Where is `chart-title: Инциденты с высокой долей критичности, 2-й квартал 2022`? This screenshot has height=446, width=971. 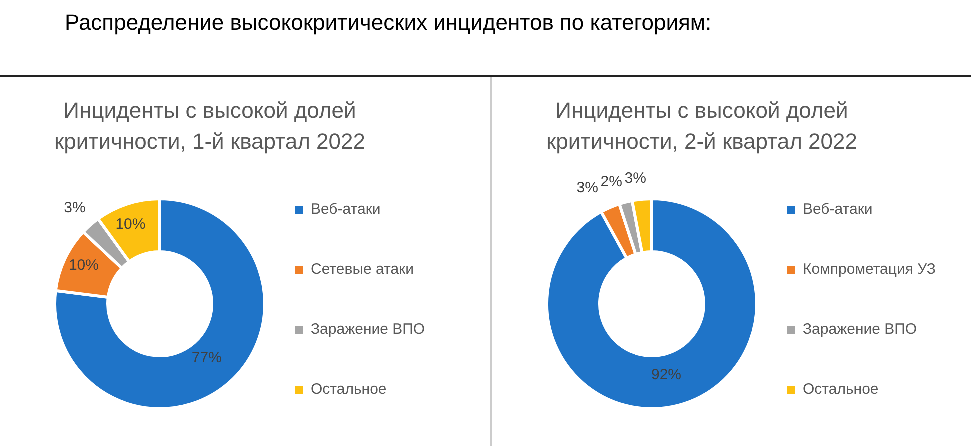
chart-title: Инциденты с высокой долей критичности, 2-й квартал 2022 is located at coordinates (702, 126).